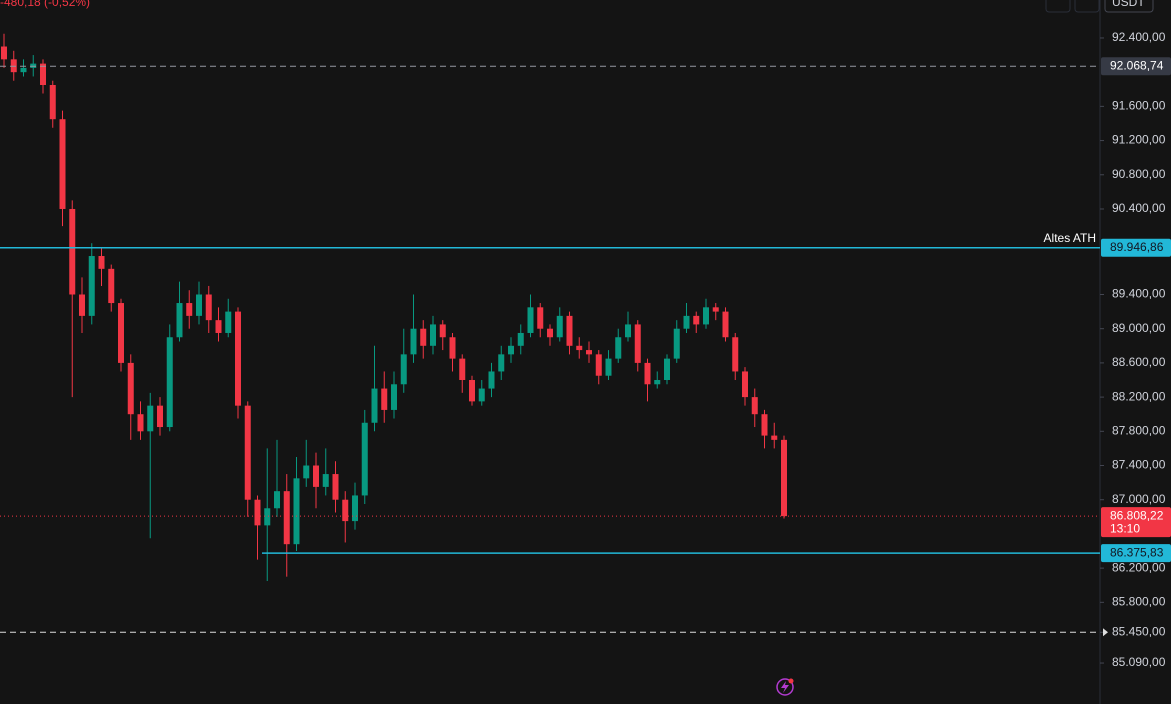 The width and height of the screenshot is (1171, 704). I want to click on icon-dot, so click(791, 681).